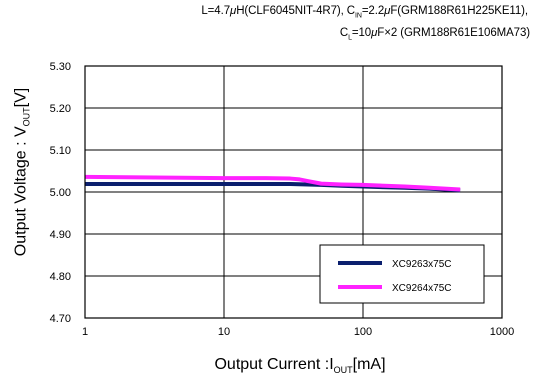 The height and width of the screenshot is (379, 538). Describe the element at coordinates (363, 332) in the screenshot. I see `x-tick-label: 100` at that location.